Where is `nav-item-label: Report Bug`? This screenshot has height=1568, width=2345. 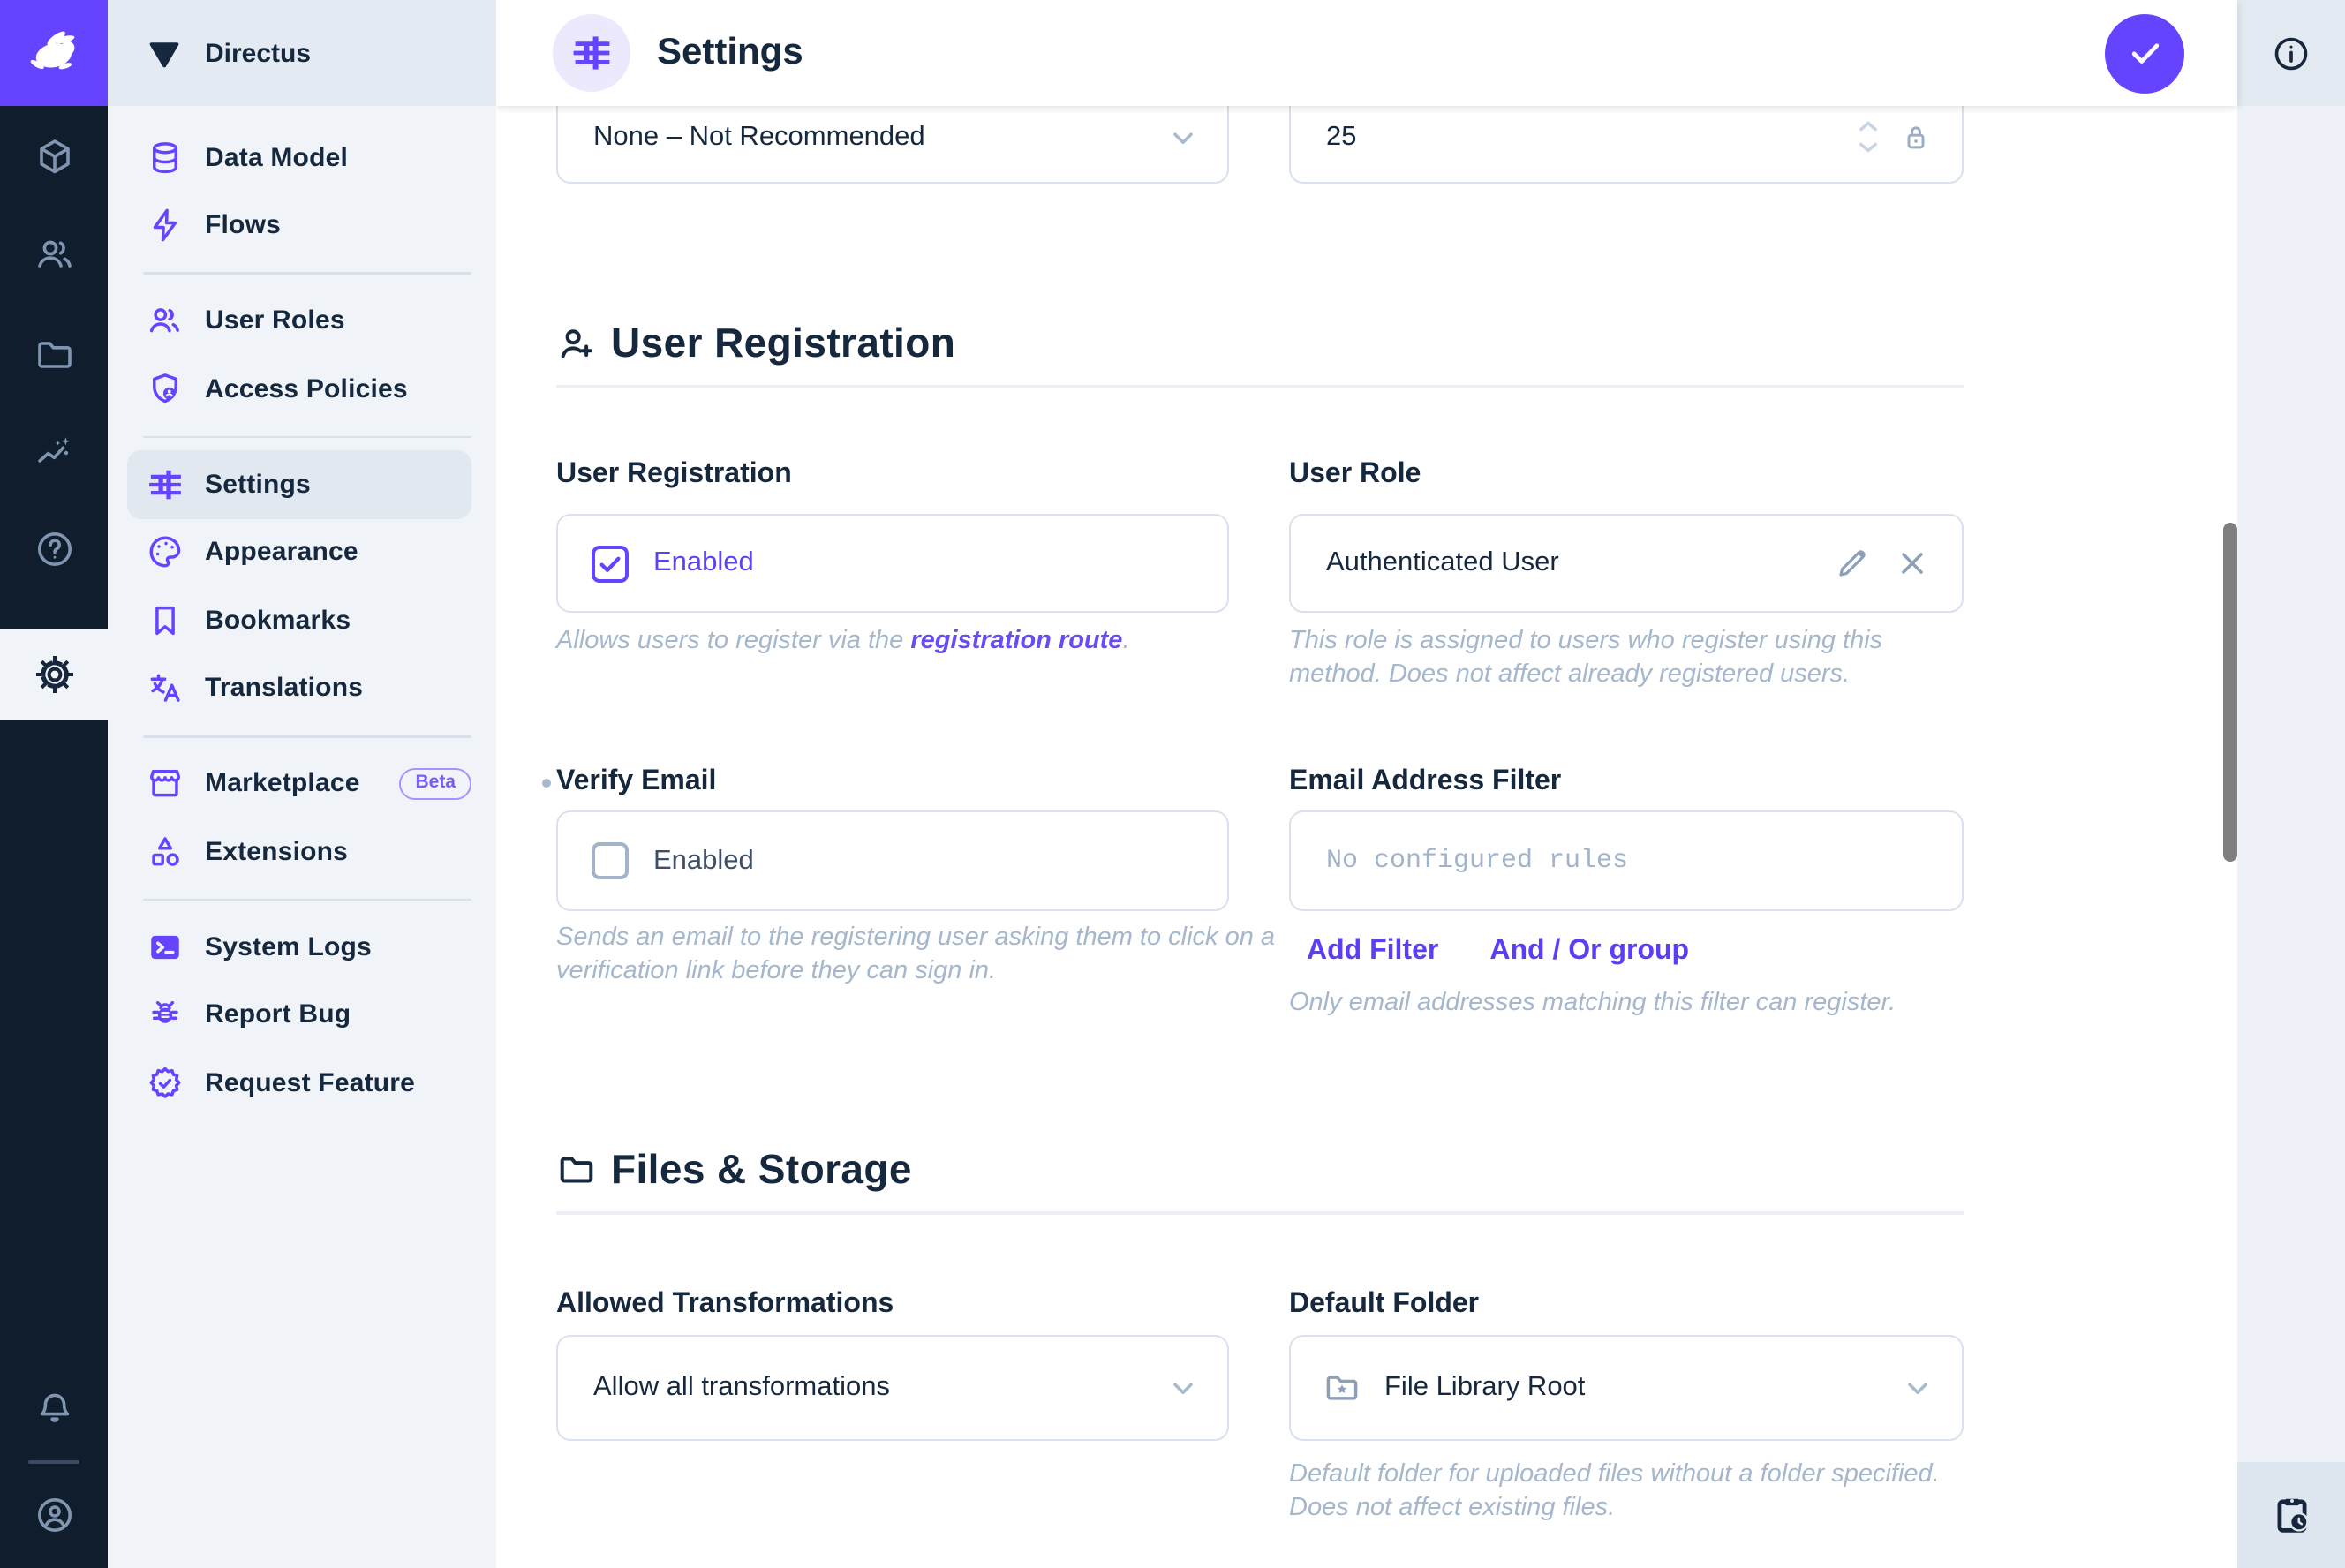
nav-item-label: Report Bug is located at coordinates (278, 1014).